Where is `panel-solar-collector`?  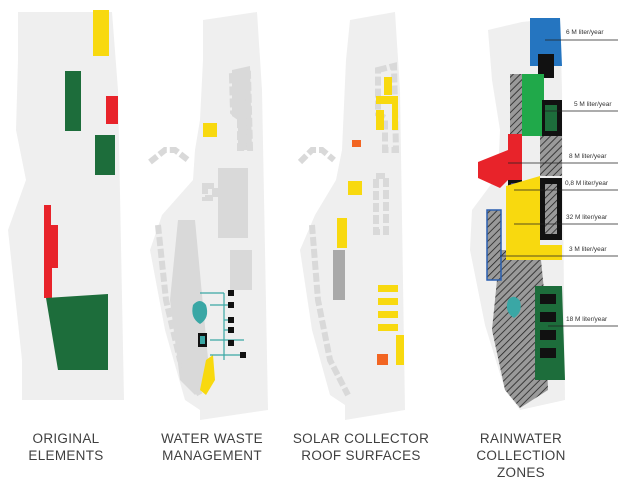
panel-solar-collector is located at coordinates (351, 216).